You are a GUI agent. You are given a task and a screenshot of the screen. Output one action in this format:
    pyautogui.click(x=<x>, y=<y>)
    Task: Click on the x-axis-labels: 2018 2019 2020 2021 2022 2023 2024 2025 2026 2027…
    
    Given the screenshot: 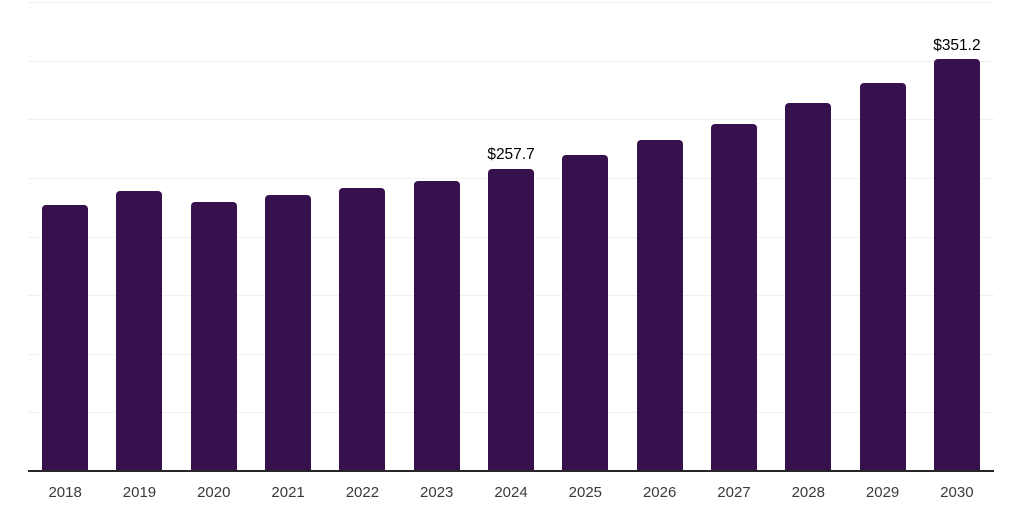 What is the action you would take?
    pyautogui.click(x=511, y=492)
    